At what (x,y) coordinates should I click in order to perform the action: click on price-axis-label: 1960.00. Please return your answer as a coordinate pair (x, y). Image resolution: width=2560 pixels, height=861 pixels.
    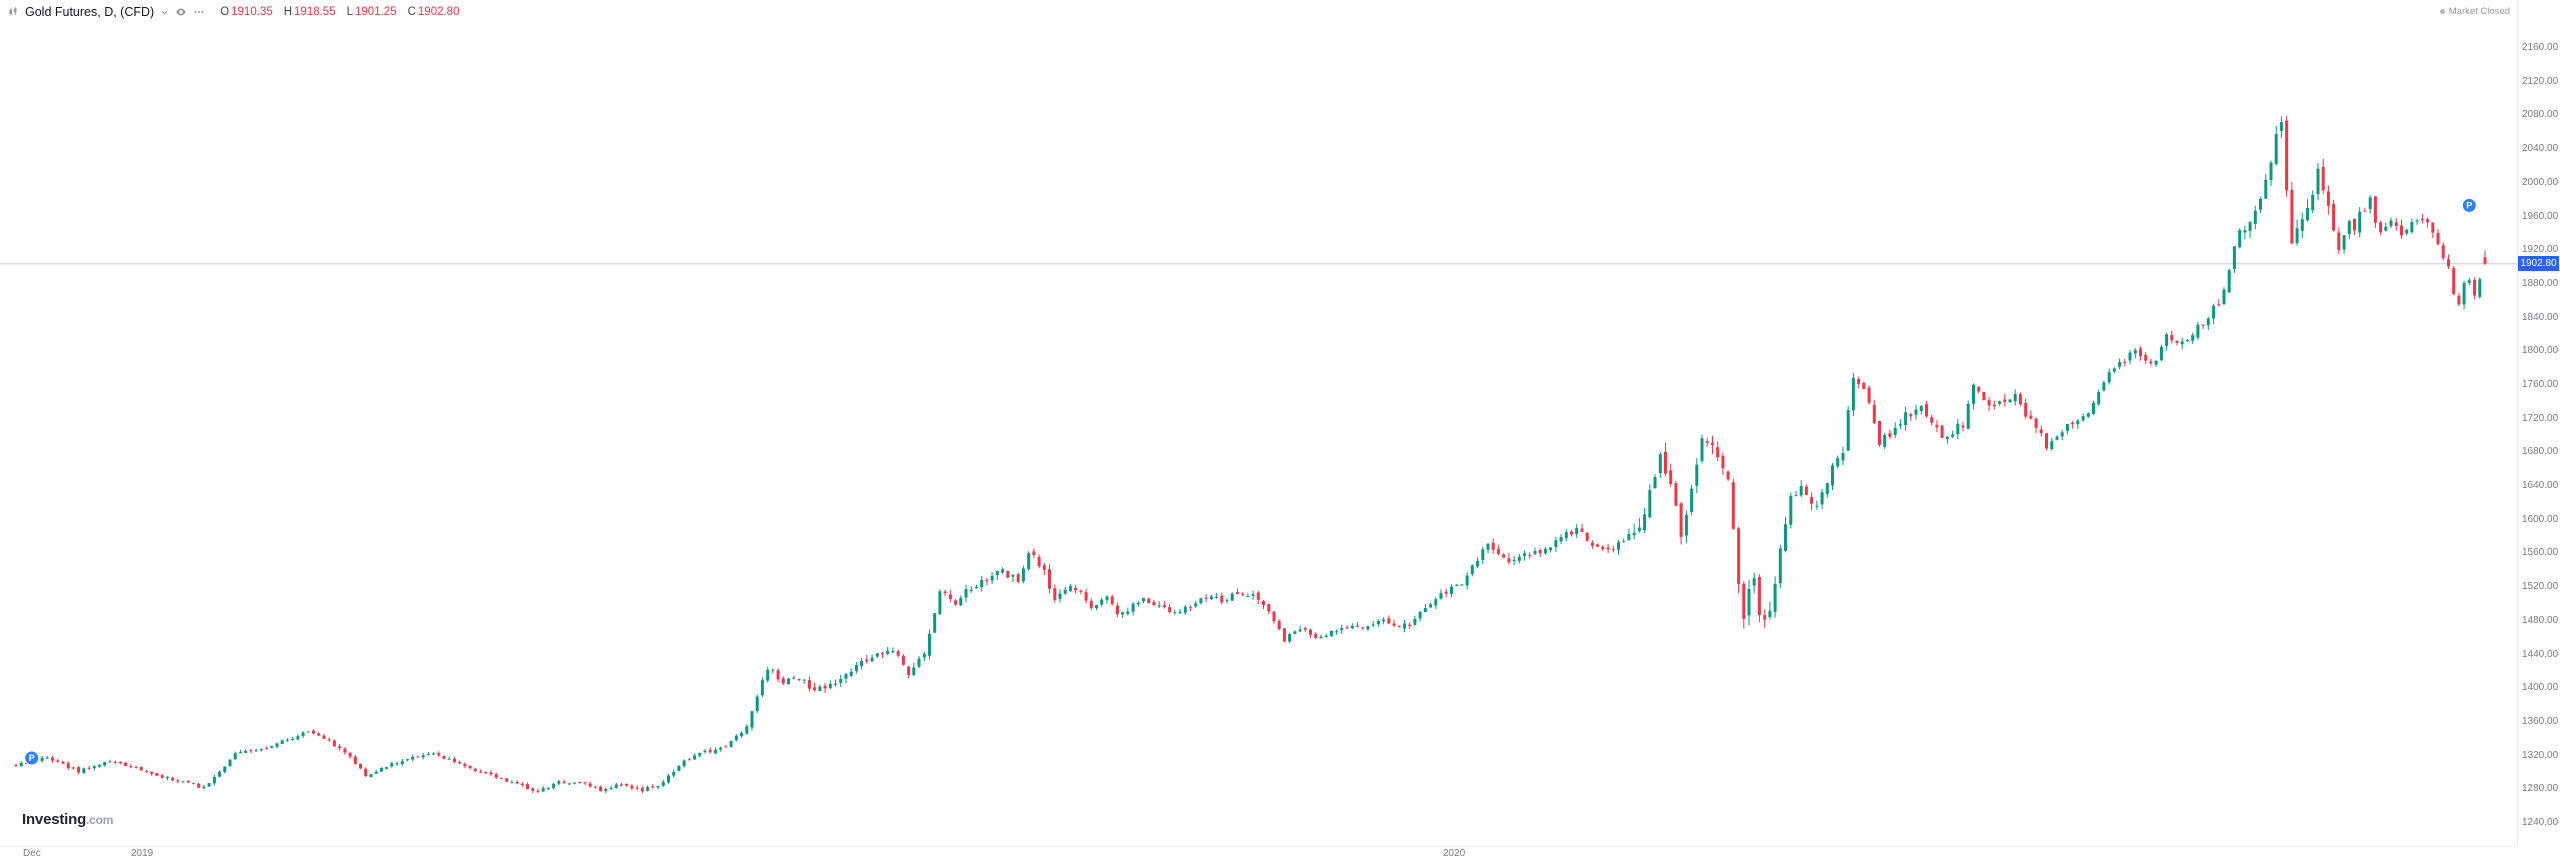
    Looking at the image, I should click on (2540, 216).